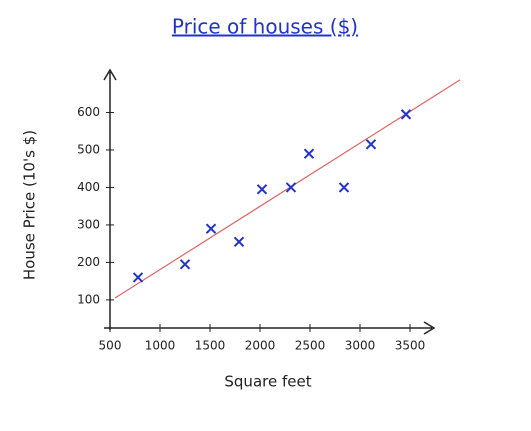 The width and height of the screenshot is (531, 431). What do you see at coordinates (88, 299) in the screenshot?
I see `y-tick-label: 100` at bounding box center [88, 299].